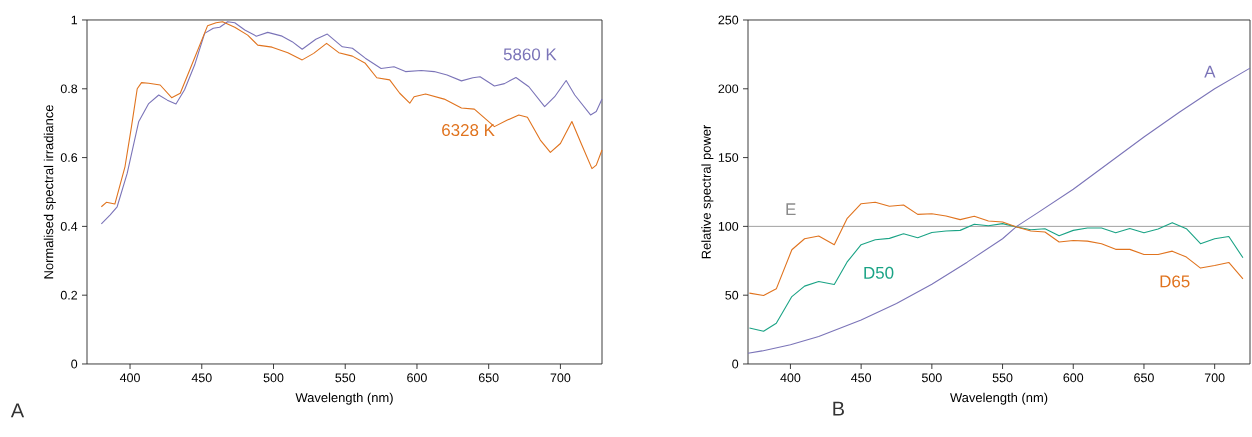 Image resolution: width=1252 pixels, height=437 pixels. Describe the element at coordinates (732, 295) in the screenshot. I see `y-tick-label: 50` at that location.